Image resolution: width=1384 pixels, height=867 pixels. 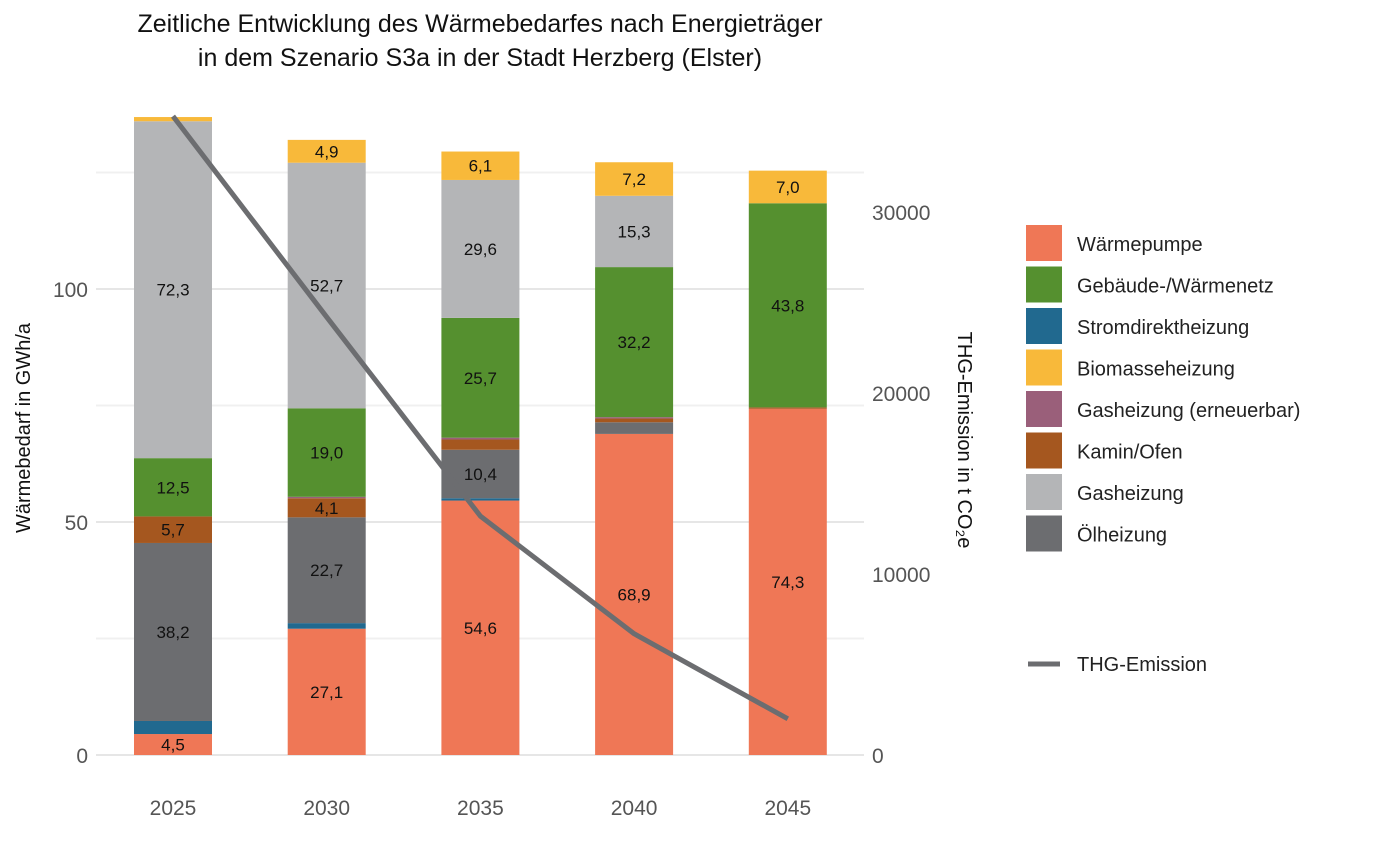 What do you see at coordinates (1163, 328) in the screenshot?
I see `legend-label: Stromdirektheizung` at bounding box center [1163, 328].